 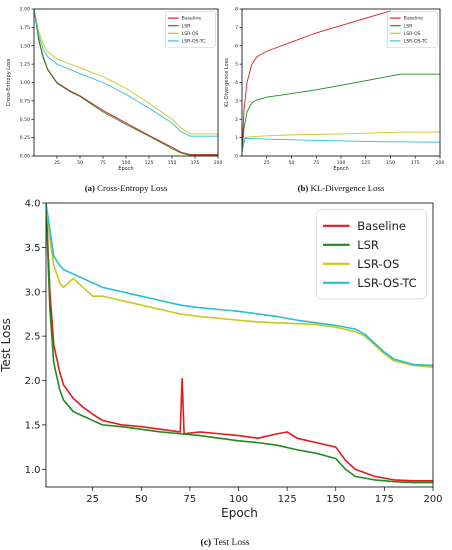 What do you see at coordinates (231, 543) in the screenshot?
I see `caption-text: Test Loss` at bounding box center [231, 543].